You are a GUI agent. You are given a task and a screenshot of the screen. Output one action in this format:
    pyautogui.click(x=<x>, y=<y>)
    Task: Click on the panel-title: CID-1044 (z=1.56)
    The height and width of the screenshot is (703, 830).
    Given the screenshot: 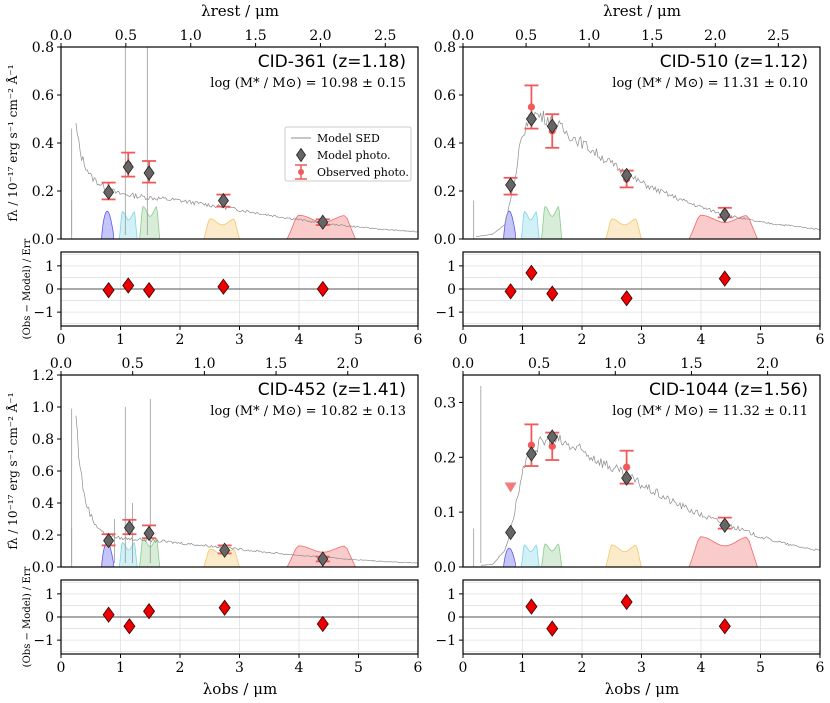 What is the action you would take?
    pyautogui.click(x=728, y=390)
    